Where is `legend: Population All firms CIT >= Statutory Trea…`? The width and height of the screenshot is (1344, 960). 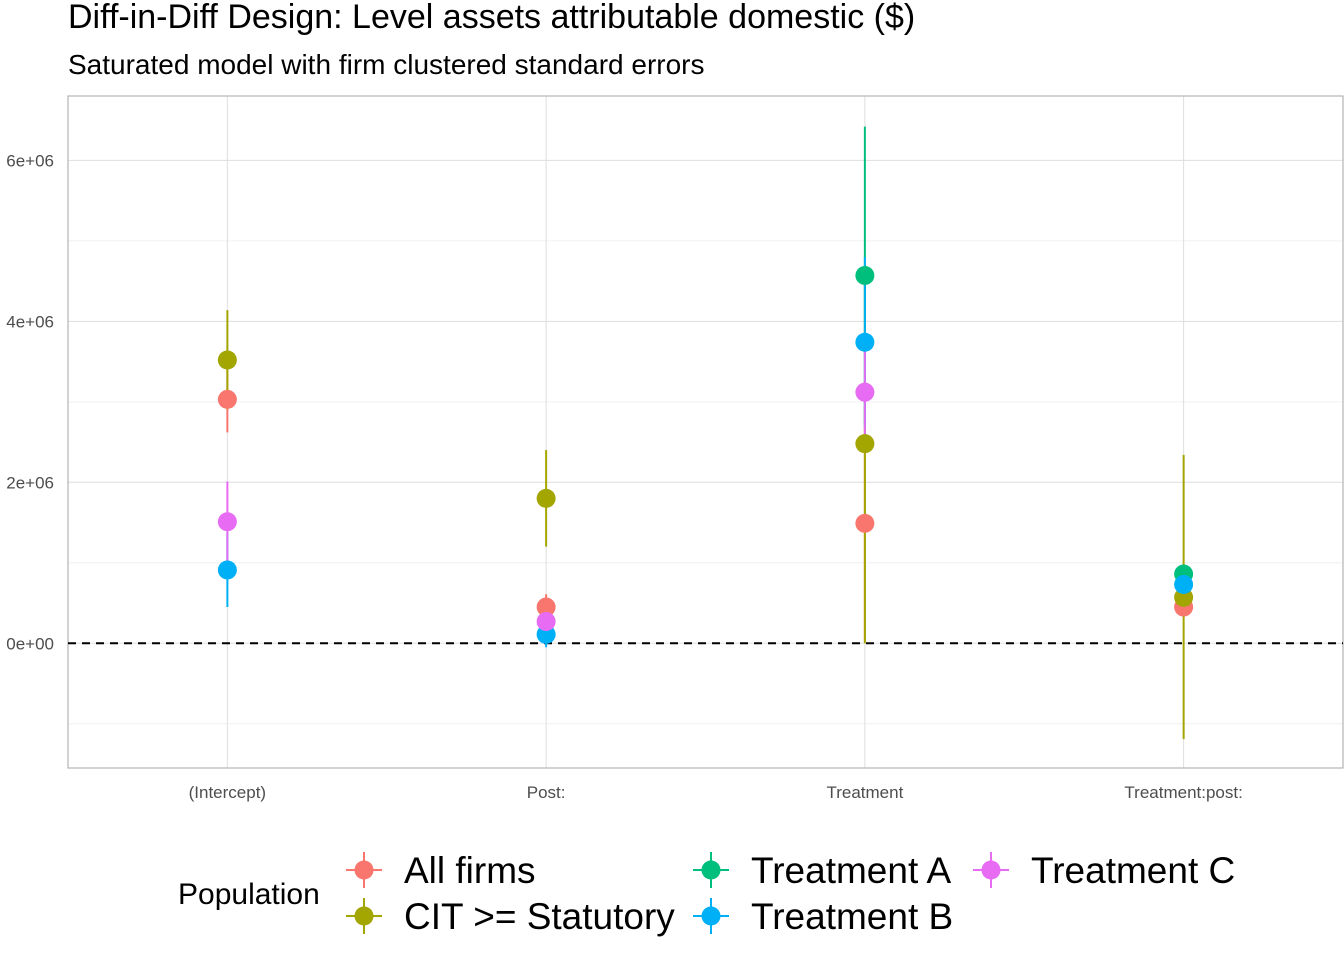
legend: Population All firms CIT >= Statutory Trea… is located at coordinates (706, 893).